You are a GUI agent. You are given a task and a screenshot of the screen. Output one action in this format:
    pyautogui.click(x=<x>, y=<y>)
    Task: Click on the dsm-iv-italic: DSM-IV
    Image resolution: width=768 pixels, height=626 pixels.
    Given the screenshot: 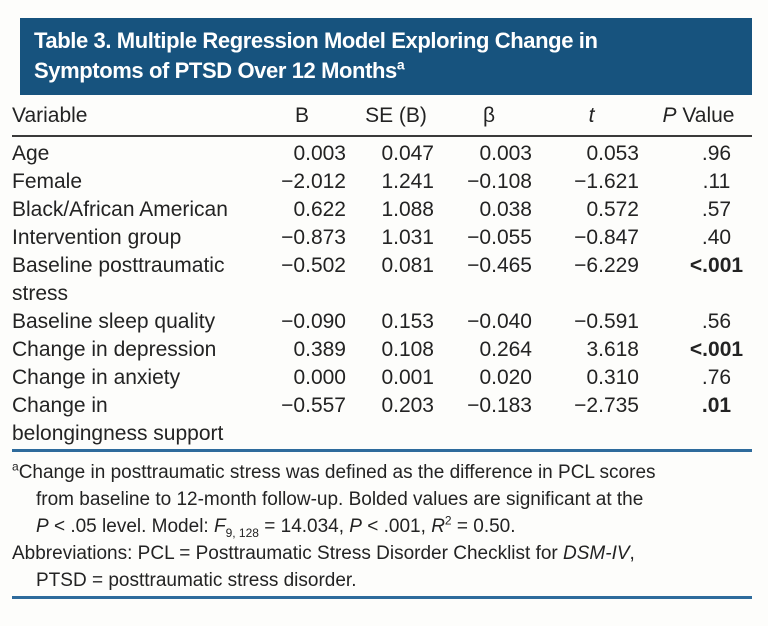 What is the action you would take?
    pyautogui.click(x=596, y=553)
    